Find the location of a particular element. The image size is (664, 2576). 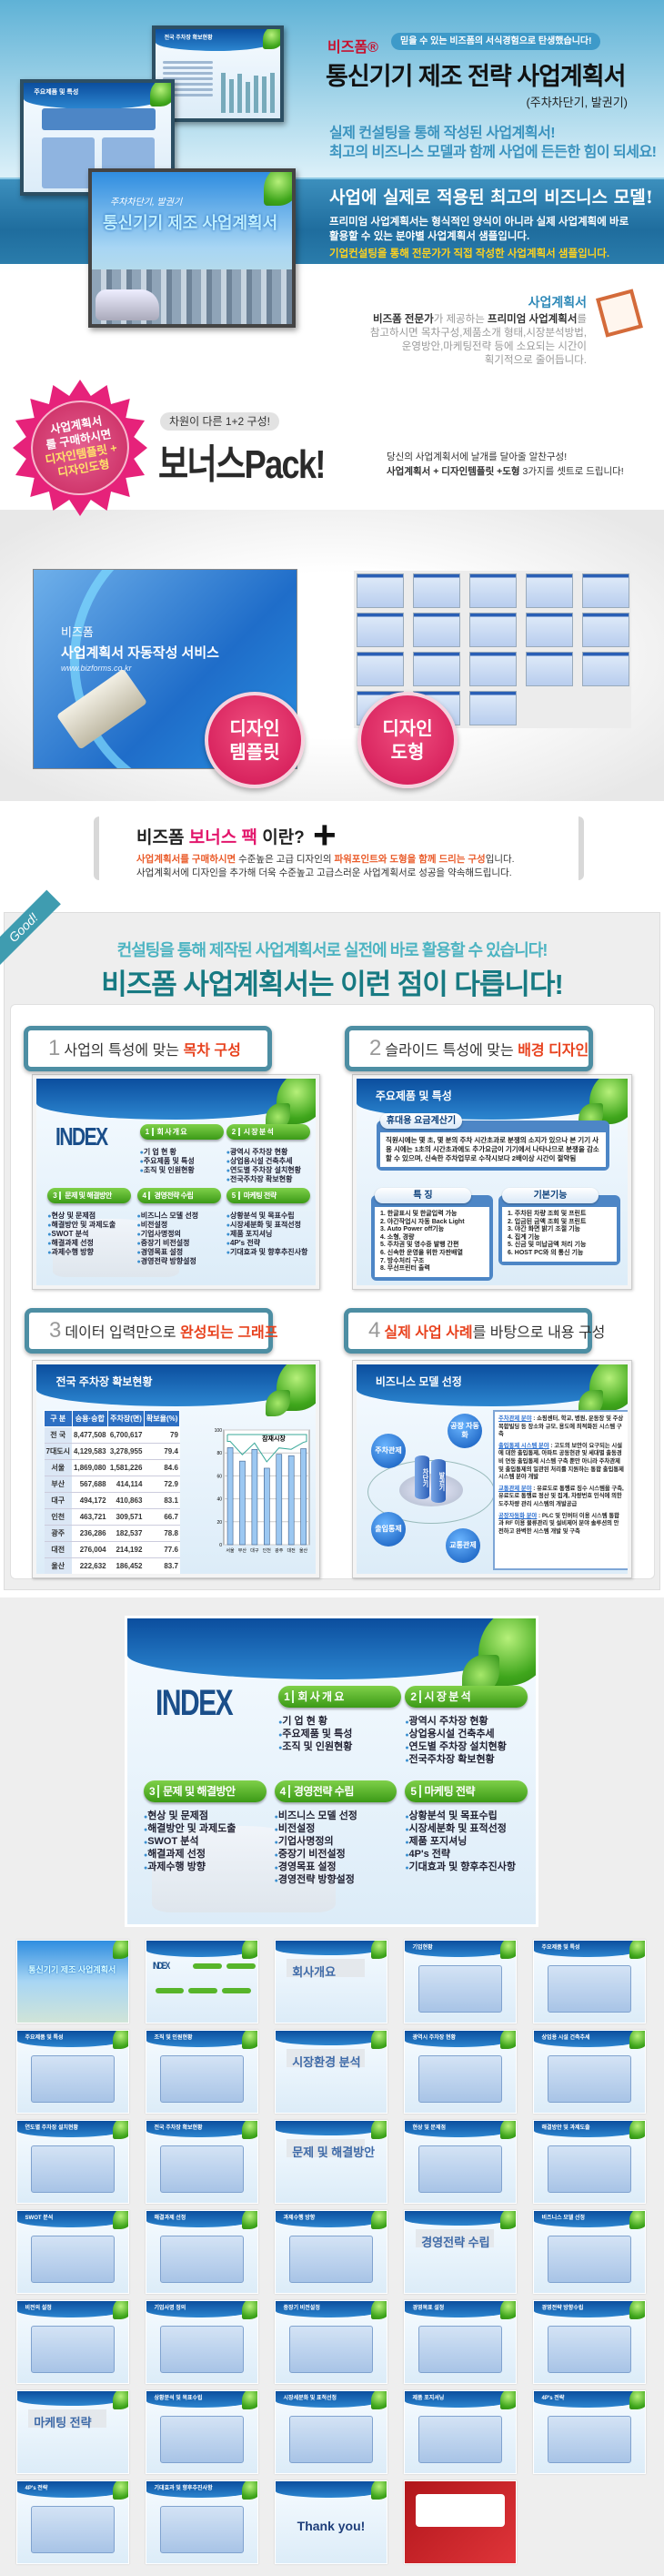

feature-label-4: 4 실제 사업 사례를 바탕으로 내용 구성 is located at coordinates (474, 1331).